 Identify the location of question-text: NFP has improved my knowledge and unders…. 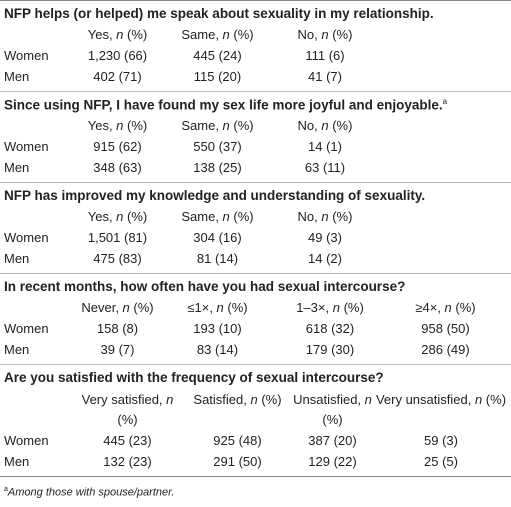
(215, 195).